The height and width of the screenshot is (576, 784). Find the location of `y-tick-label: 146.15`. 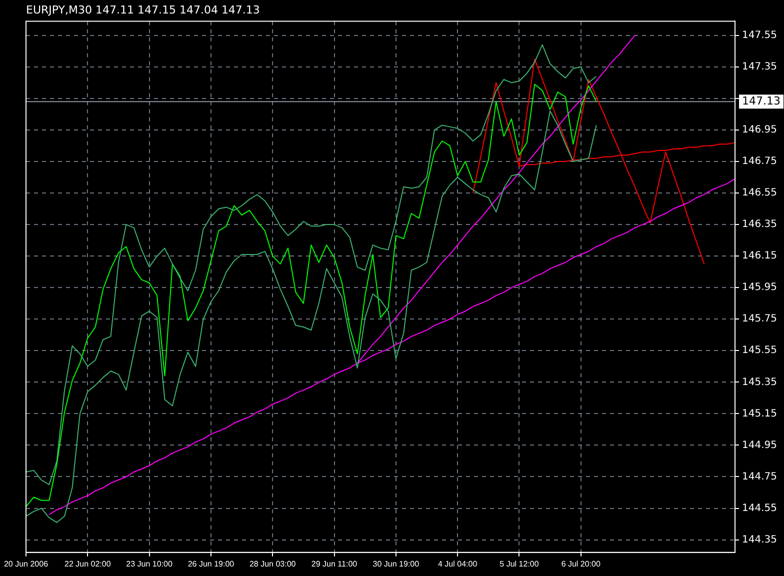

y-tick-label: 146.15 is located at coordinates (760, 256).